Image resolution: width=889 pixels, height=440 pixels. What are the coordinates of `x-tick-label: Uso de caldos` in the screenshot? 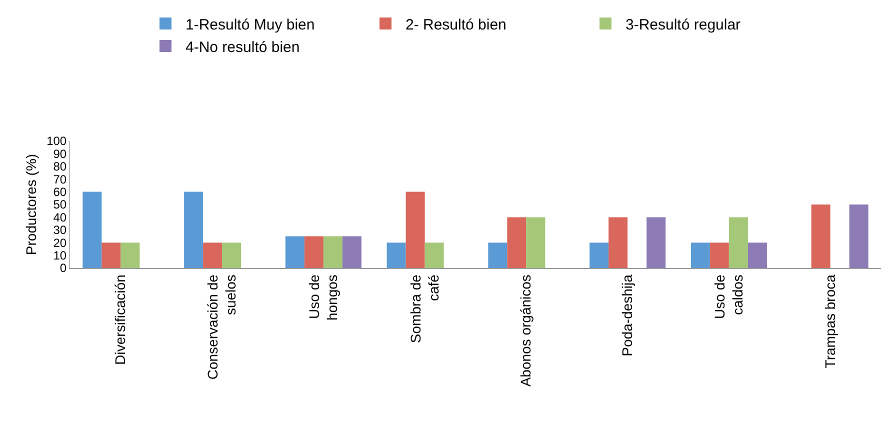 It's located at (728, 296).